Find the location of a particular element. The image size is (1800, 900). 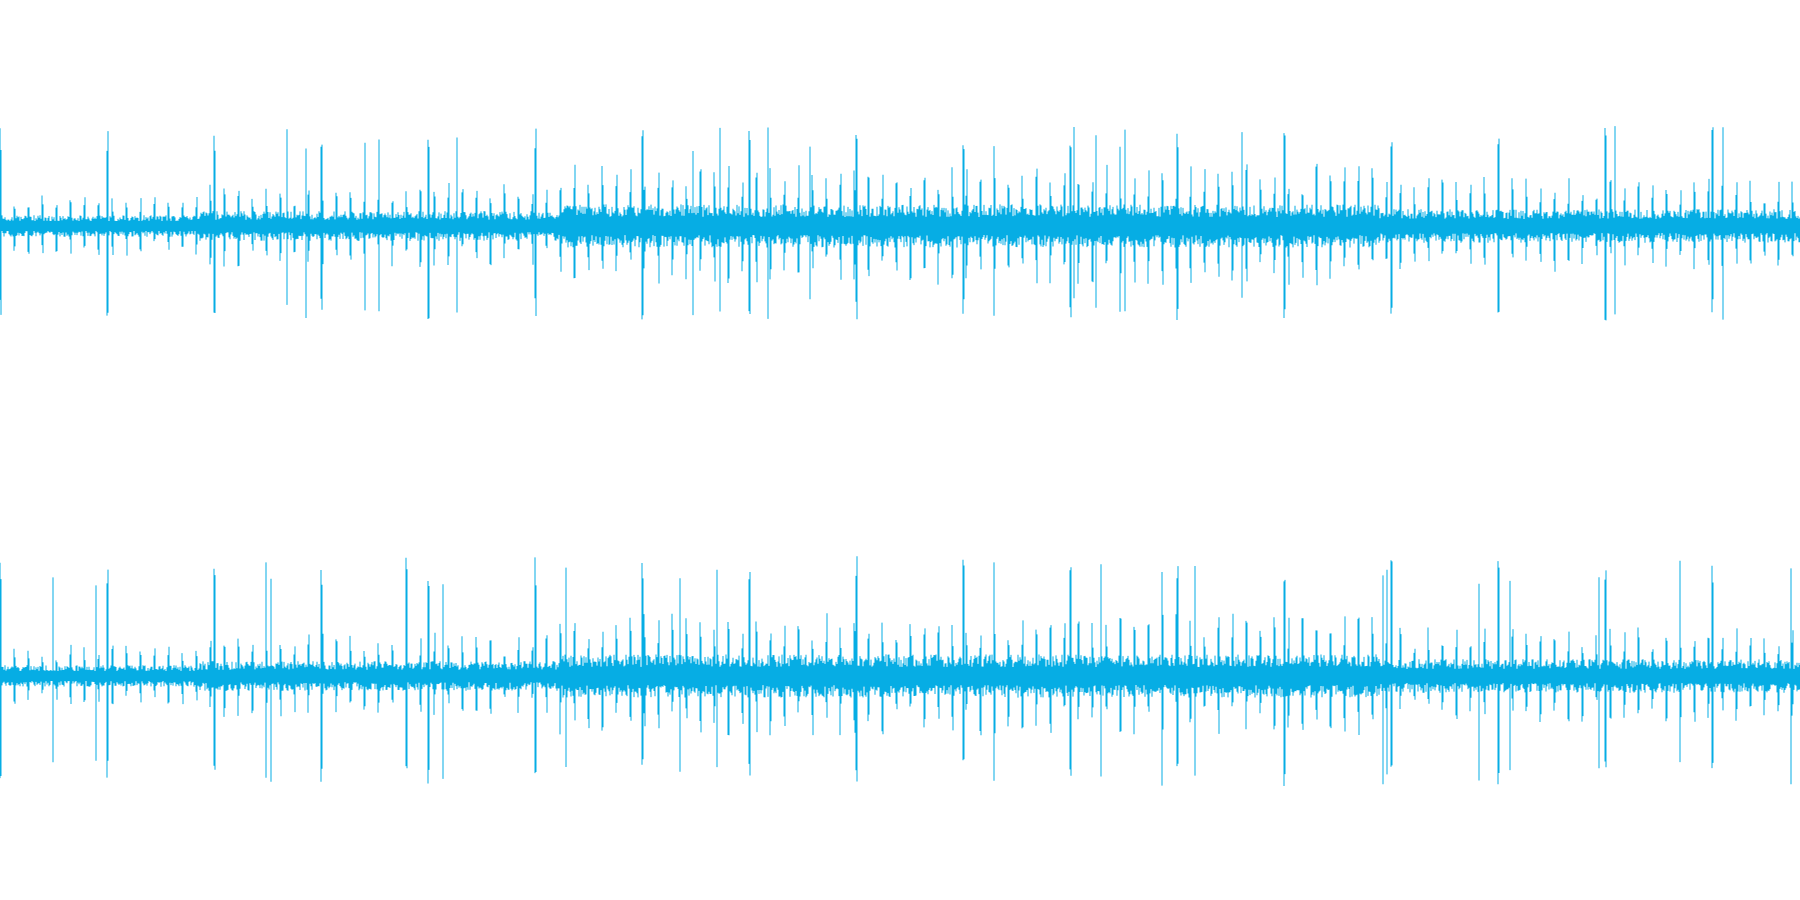

channel-top-core is located at coordinates (900, 226).